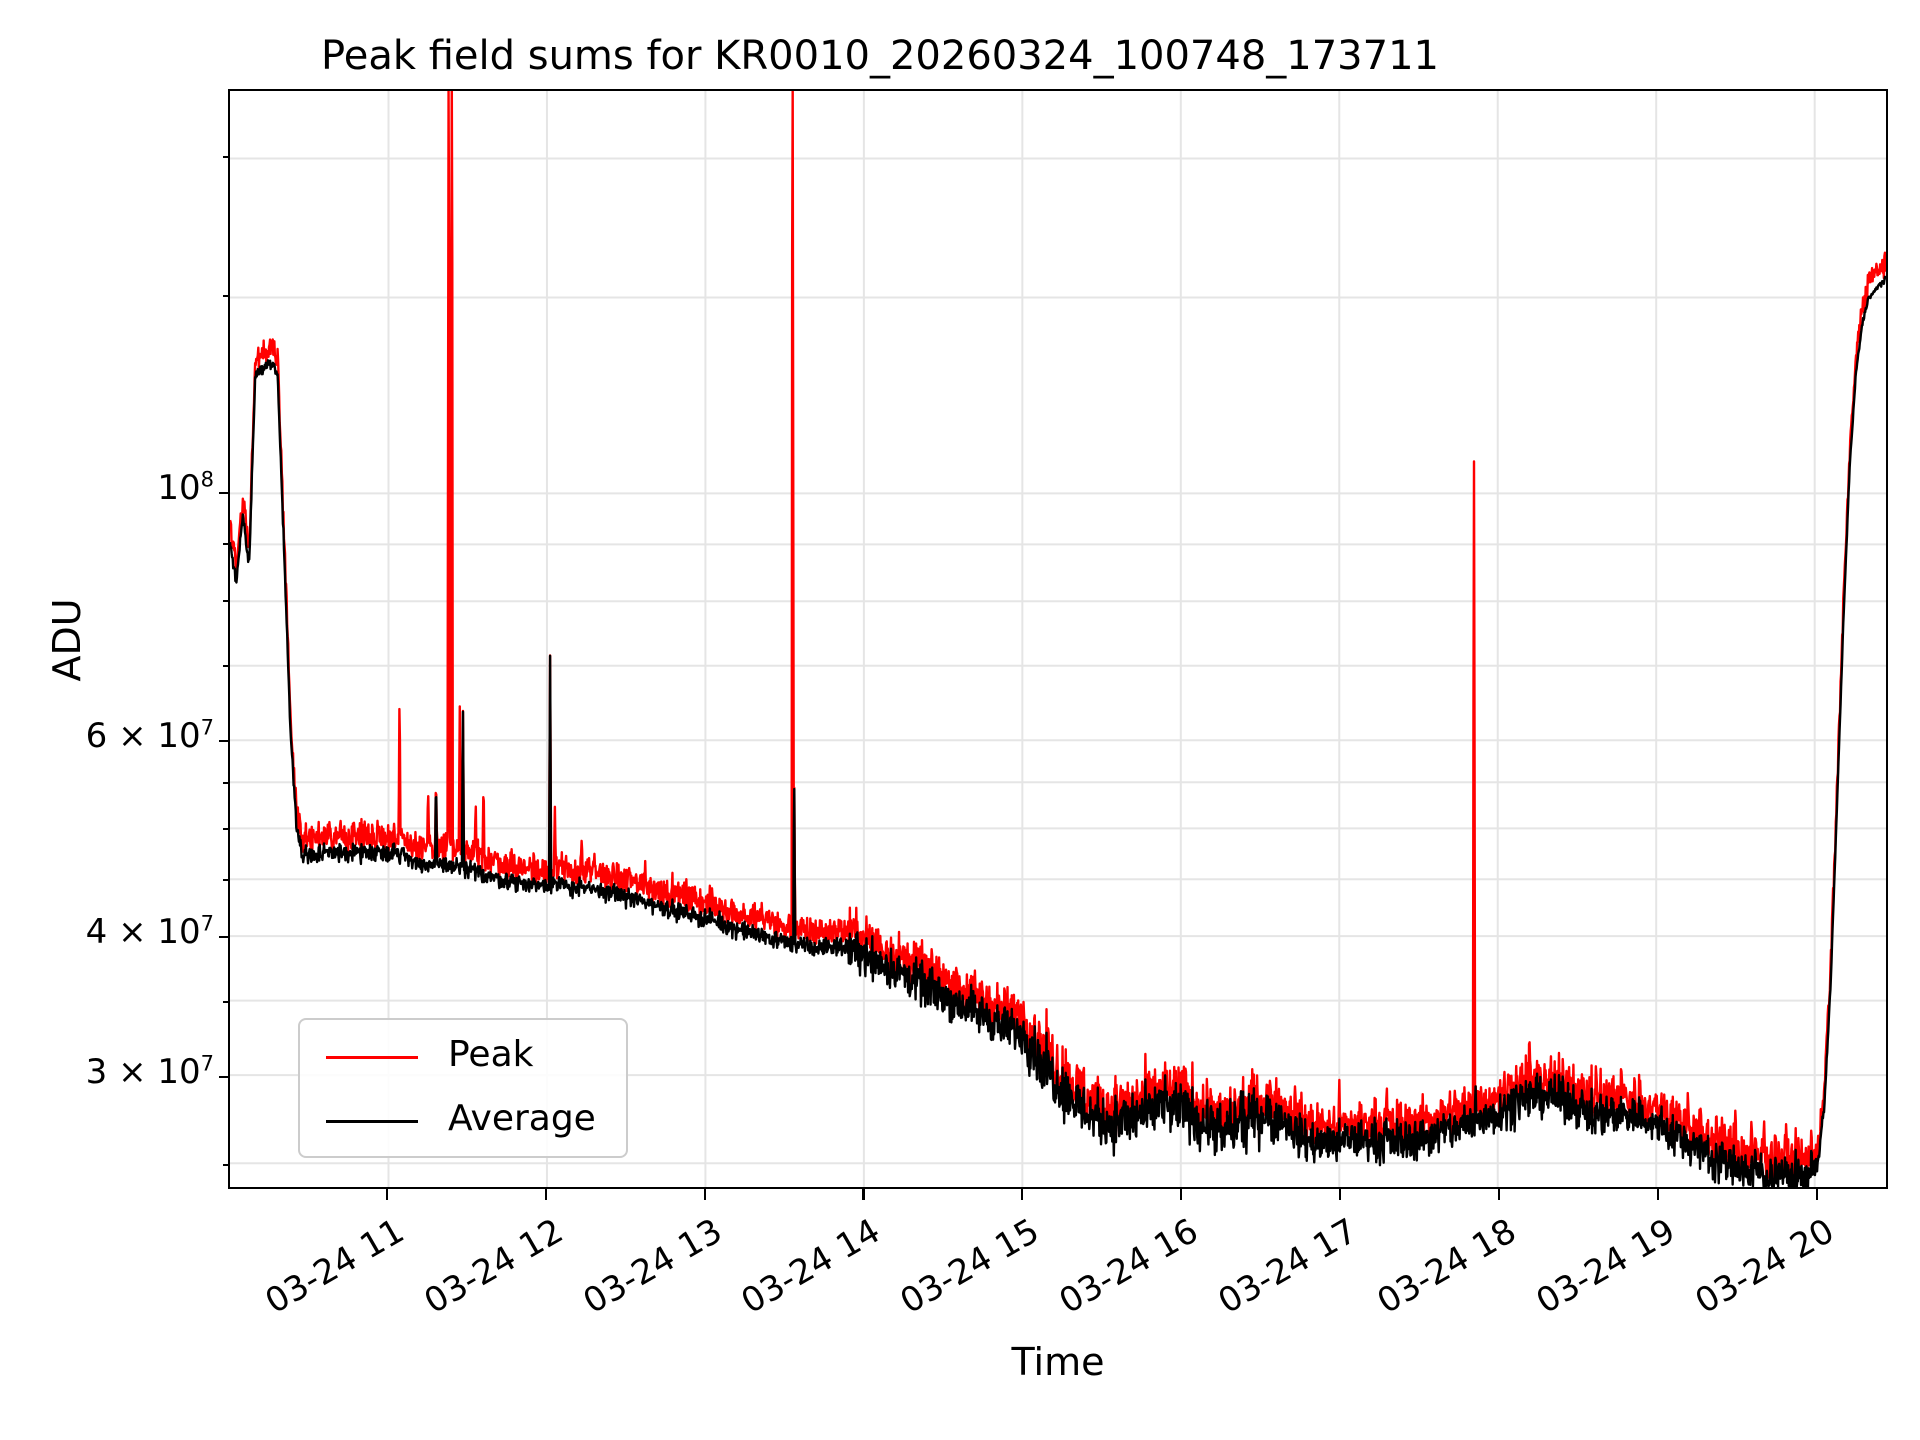  I want to click on y-axis-label: ADU, so click(67, 640).